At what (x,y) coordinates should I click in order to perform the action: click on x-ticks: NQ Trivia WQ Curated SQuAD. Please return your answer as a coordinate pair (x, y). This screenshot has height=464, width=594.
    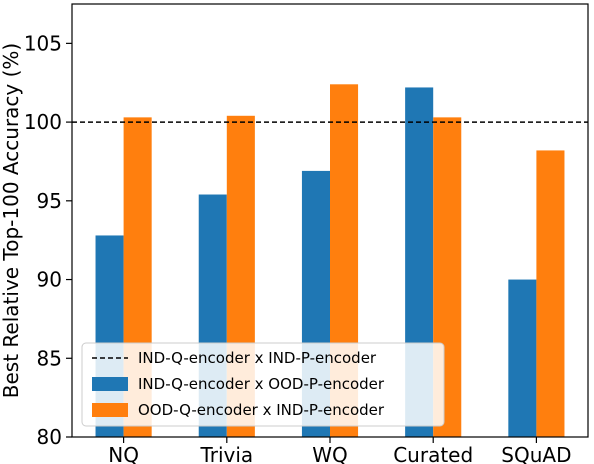
    Looking at the image, I should click on (340, 450).